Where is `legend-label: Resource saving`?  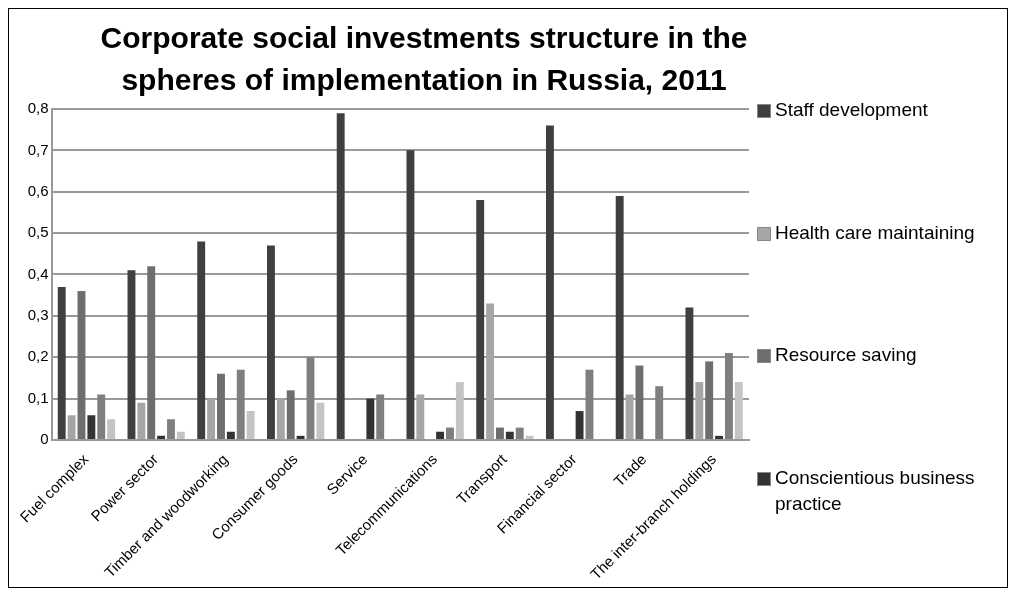 legend-label: Resource saving is located at coordinates (846, 355).